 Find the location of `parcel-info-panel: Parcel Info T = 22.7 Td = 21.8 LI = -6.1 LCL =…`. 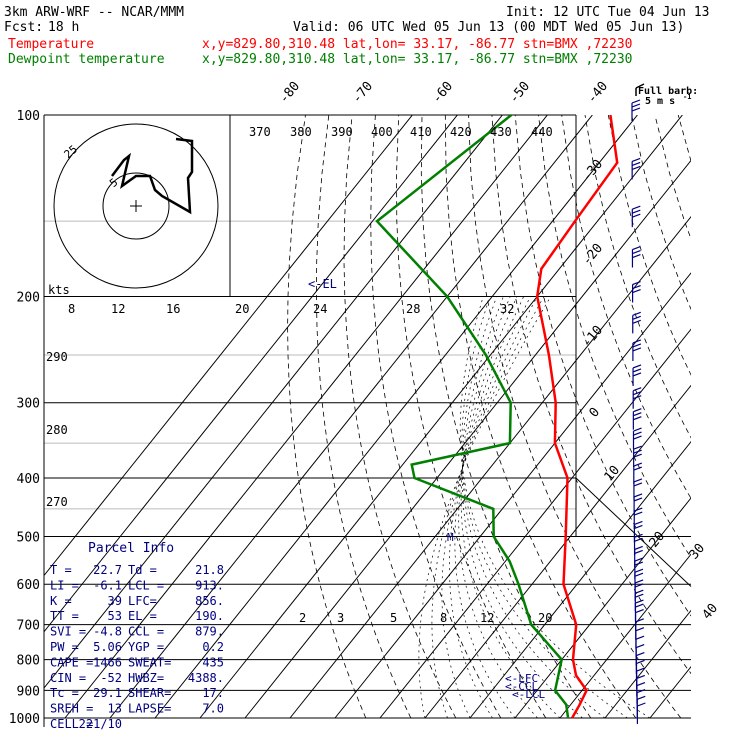

parcel-info-panel: Parcel Info T = 22.7 Td = 21.8 LI = -6.1 LCL =… is located at coordinates (137, 636).